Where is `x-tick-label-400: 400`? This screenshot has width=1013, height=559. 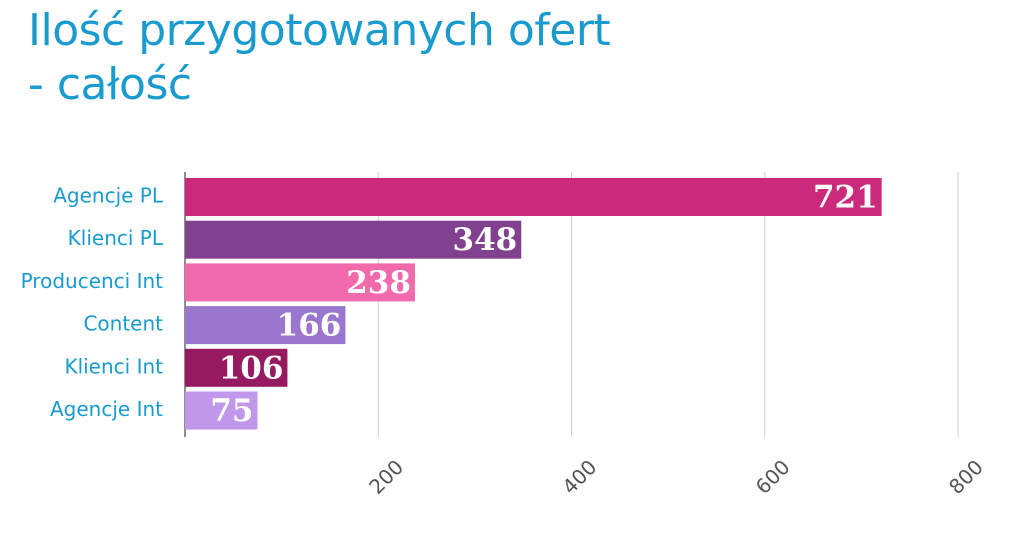
x-tick-label-400: 400 is located at coordinates (579, 477).